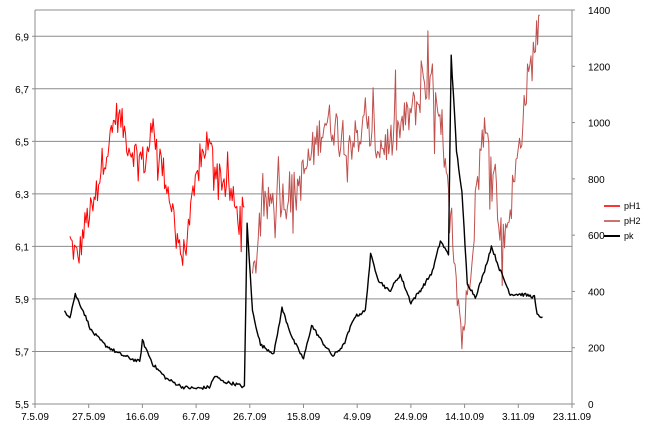 This screenshot has width=664, height=435. I want to click on y-left-tick-label: 5,7, so click(22, 352).